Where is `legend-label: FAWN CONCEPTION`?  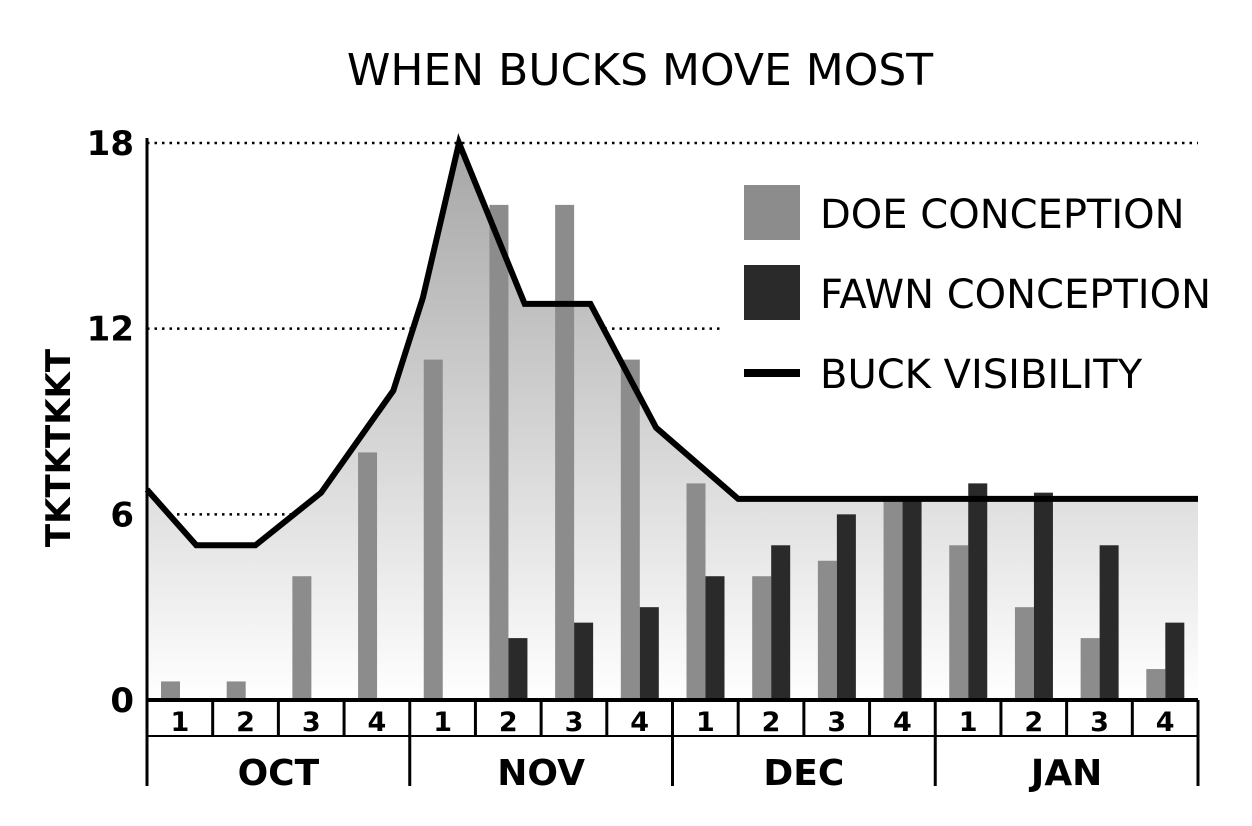
legend-label: FAWN CONCEPTION is located at coordinates (1015, 295).